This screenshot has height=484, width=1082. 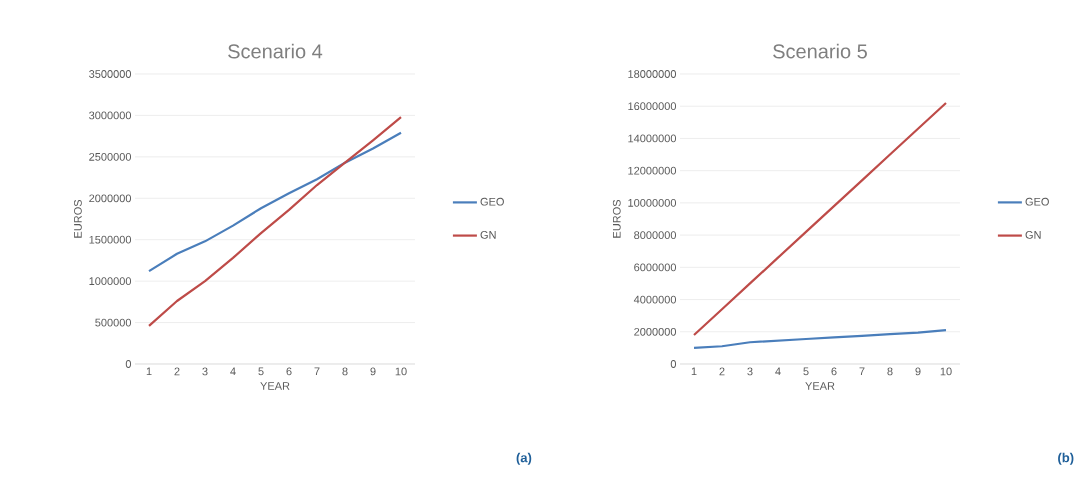 I want to click on chart-title: Scenario 5, so click(x=820, y=51).